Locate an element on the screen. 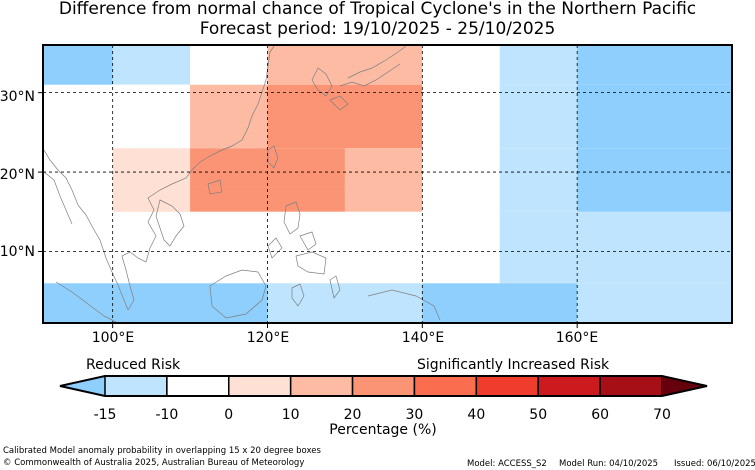 The width and height of the screenshot is (755, 470). colorbar-arrow-max is located at coordinates (684, 386).